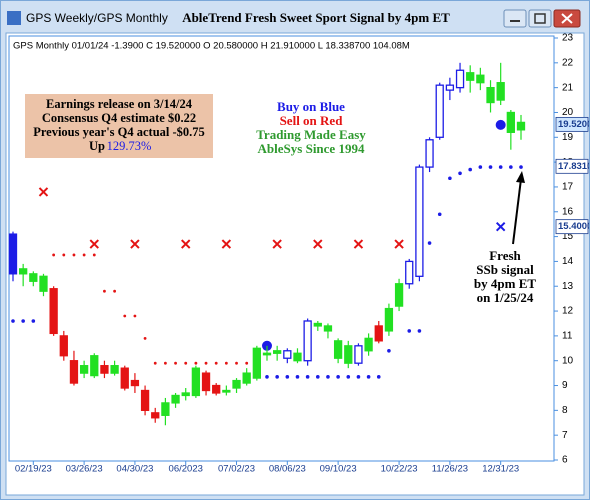 This screenshot has height=500, width=590. What do you see at coordinates (568, 261) in the screenshot?
I see `y-tick-label: 14` at bounding box center [568, 261].